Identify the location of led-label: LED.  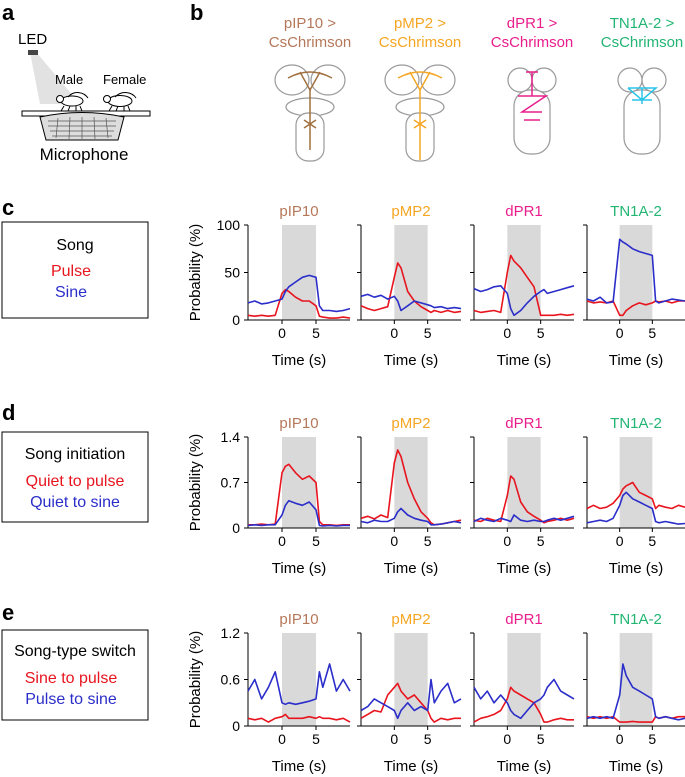
(32, 39).